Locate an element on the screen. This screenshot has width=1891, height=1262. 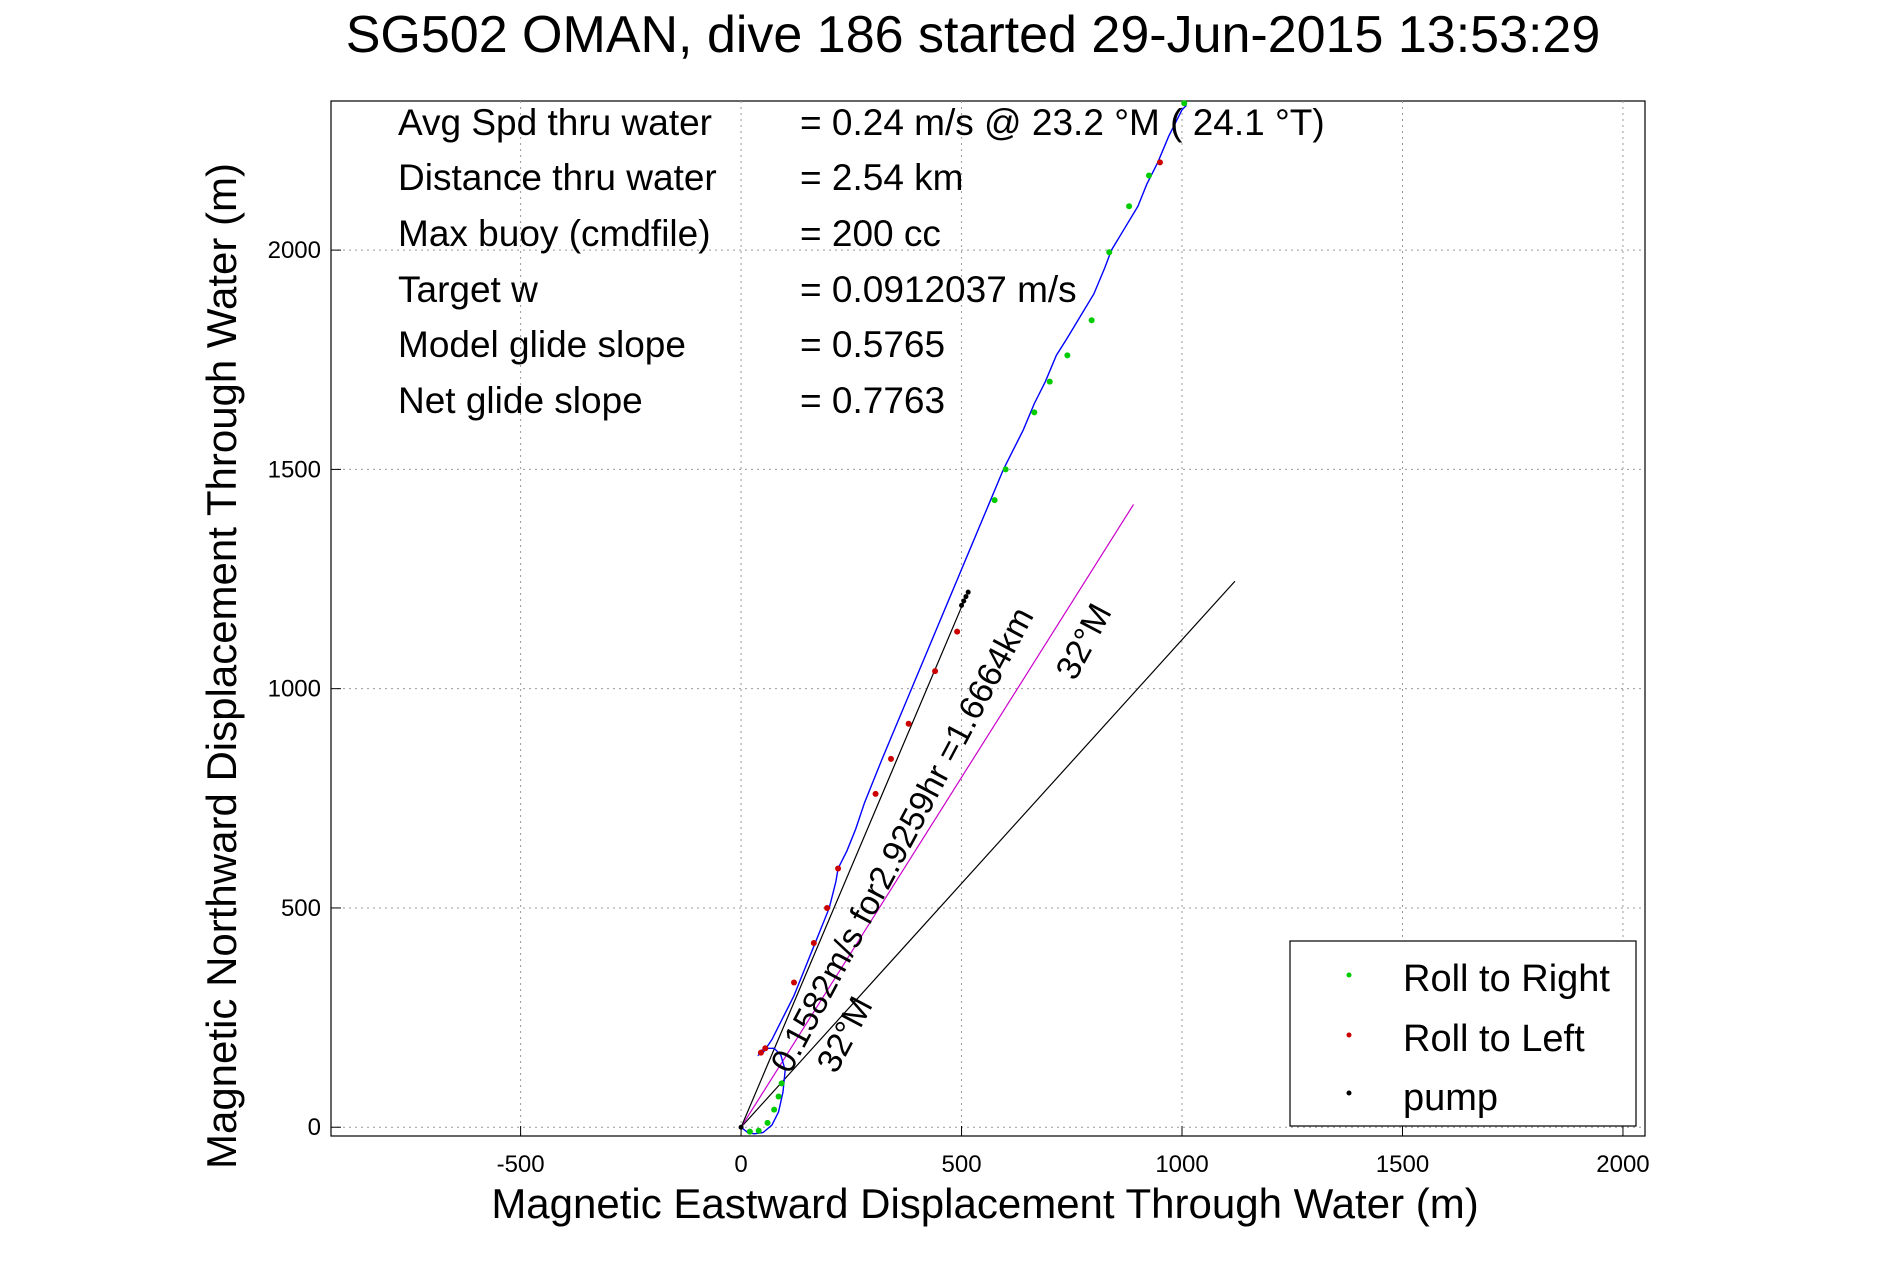
legend-marker-roll-left is located at coordinates (1349, 1035).